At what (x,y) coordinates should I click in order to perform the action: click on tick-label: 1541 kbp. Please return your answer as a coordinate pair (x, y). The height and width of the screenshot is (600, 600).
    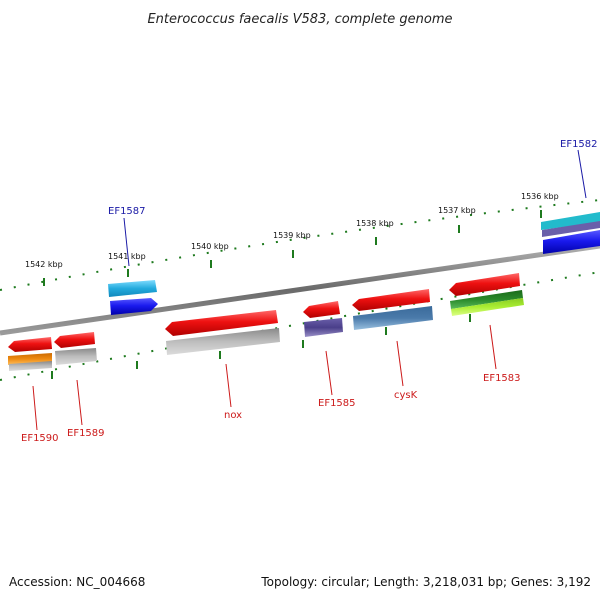
    Looking at the image, I should click on (127, 256).